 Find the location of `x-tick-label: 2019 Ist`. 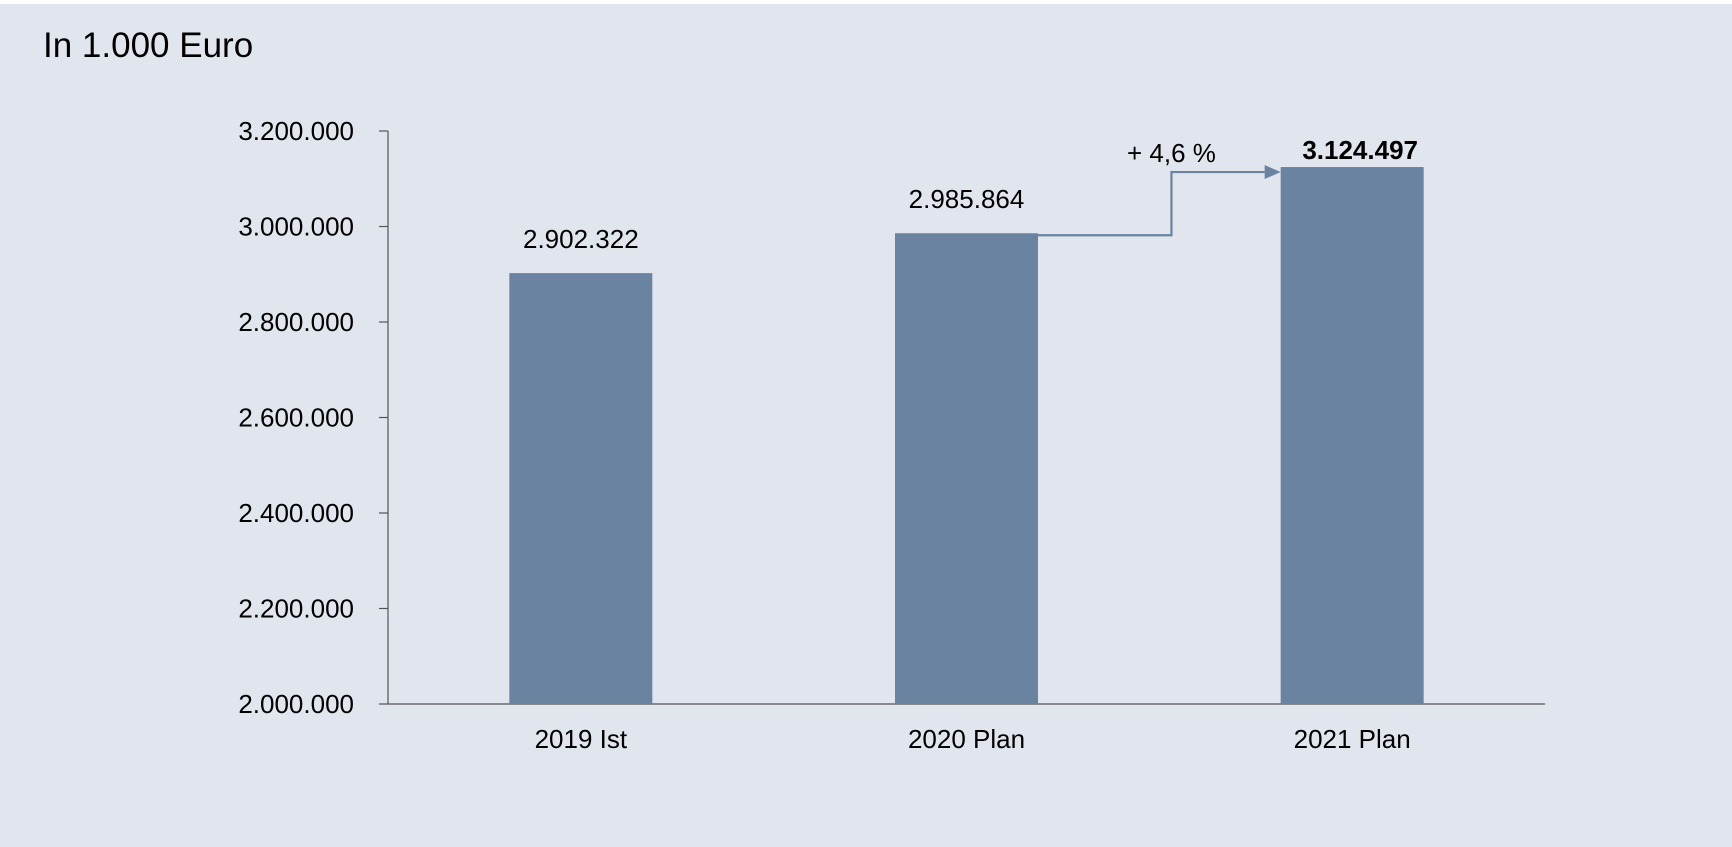

x-tick-label: 2019 Ist is located at coordinates (581, 739).